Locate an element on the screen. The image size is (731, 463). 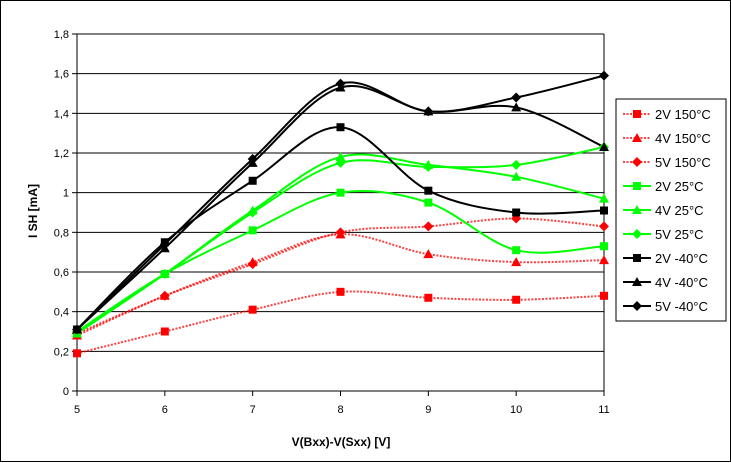
x-tick-label: 9 is located at coordinates (428, 410).